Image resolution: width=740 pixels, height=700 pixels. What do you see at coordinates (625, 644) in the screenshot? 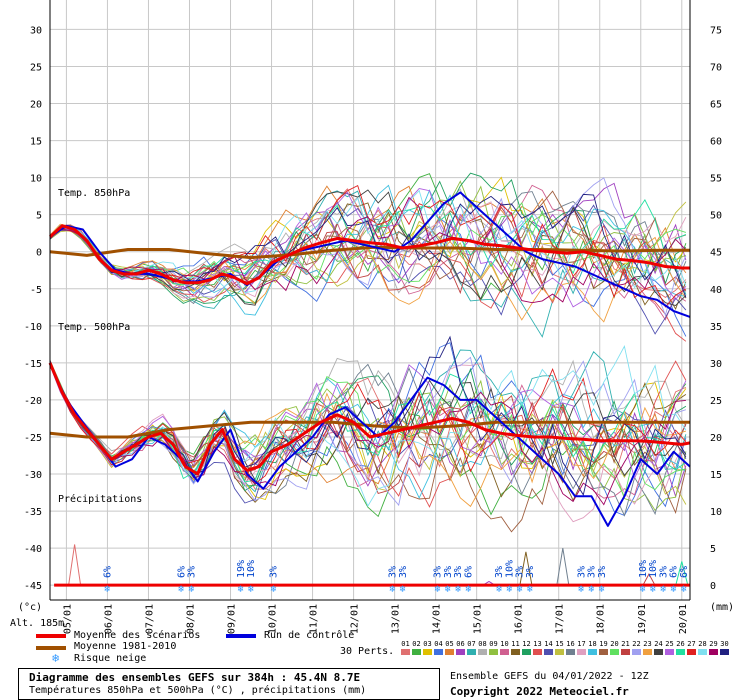
I see `pert-number: 21` at bounding box center [625, 644].